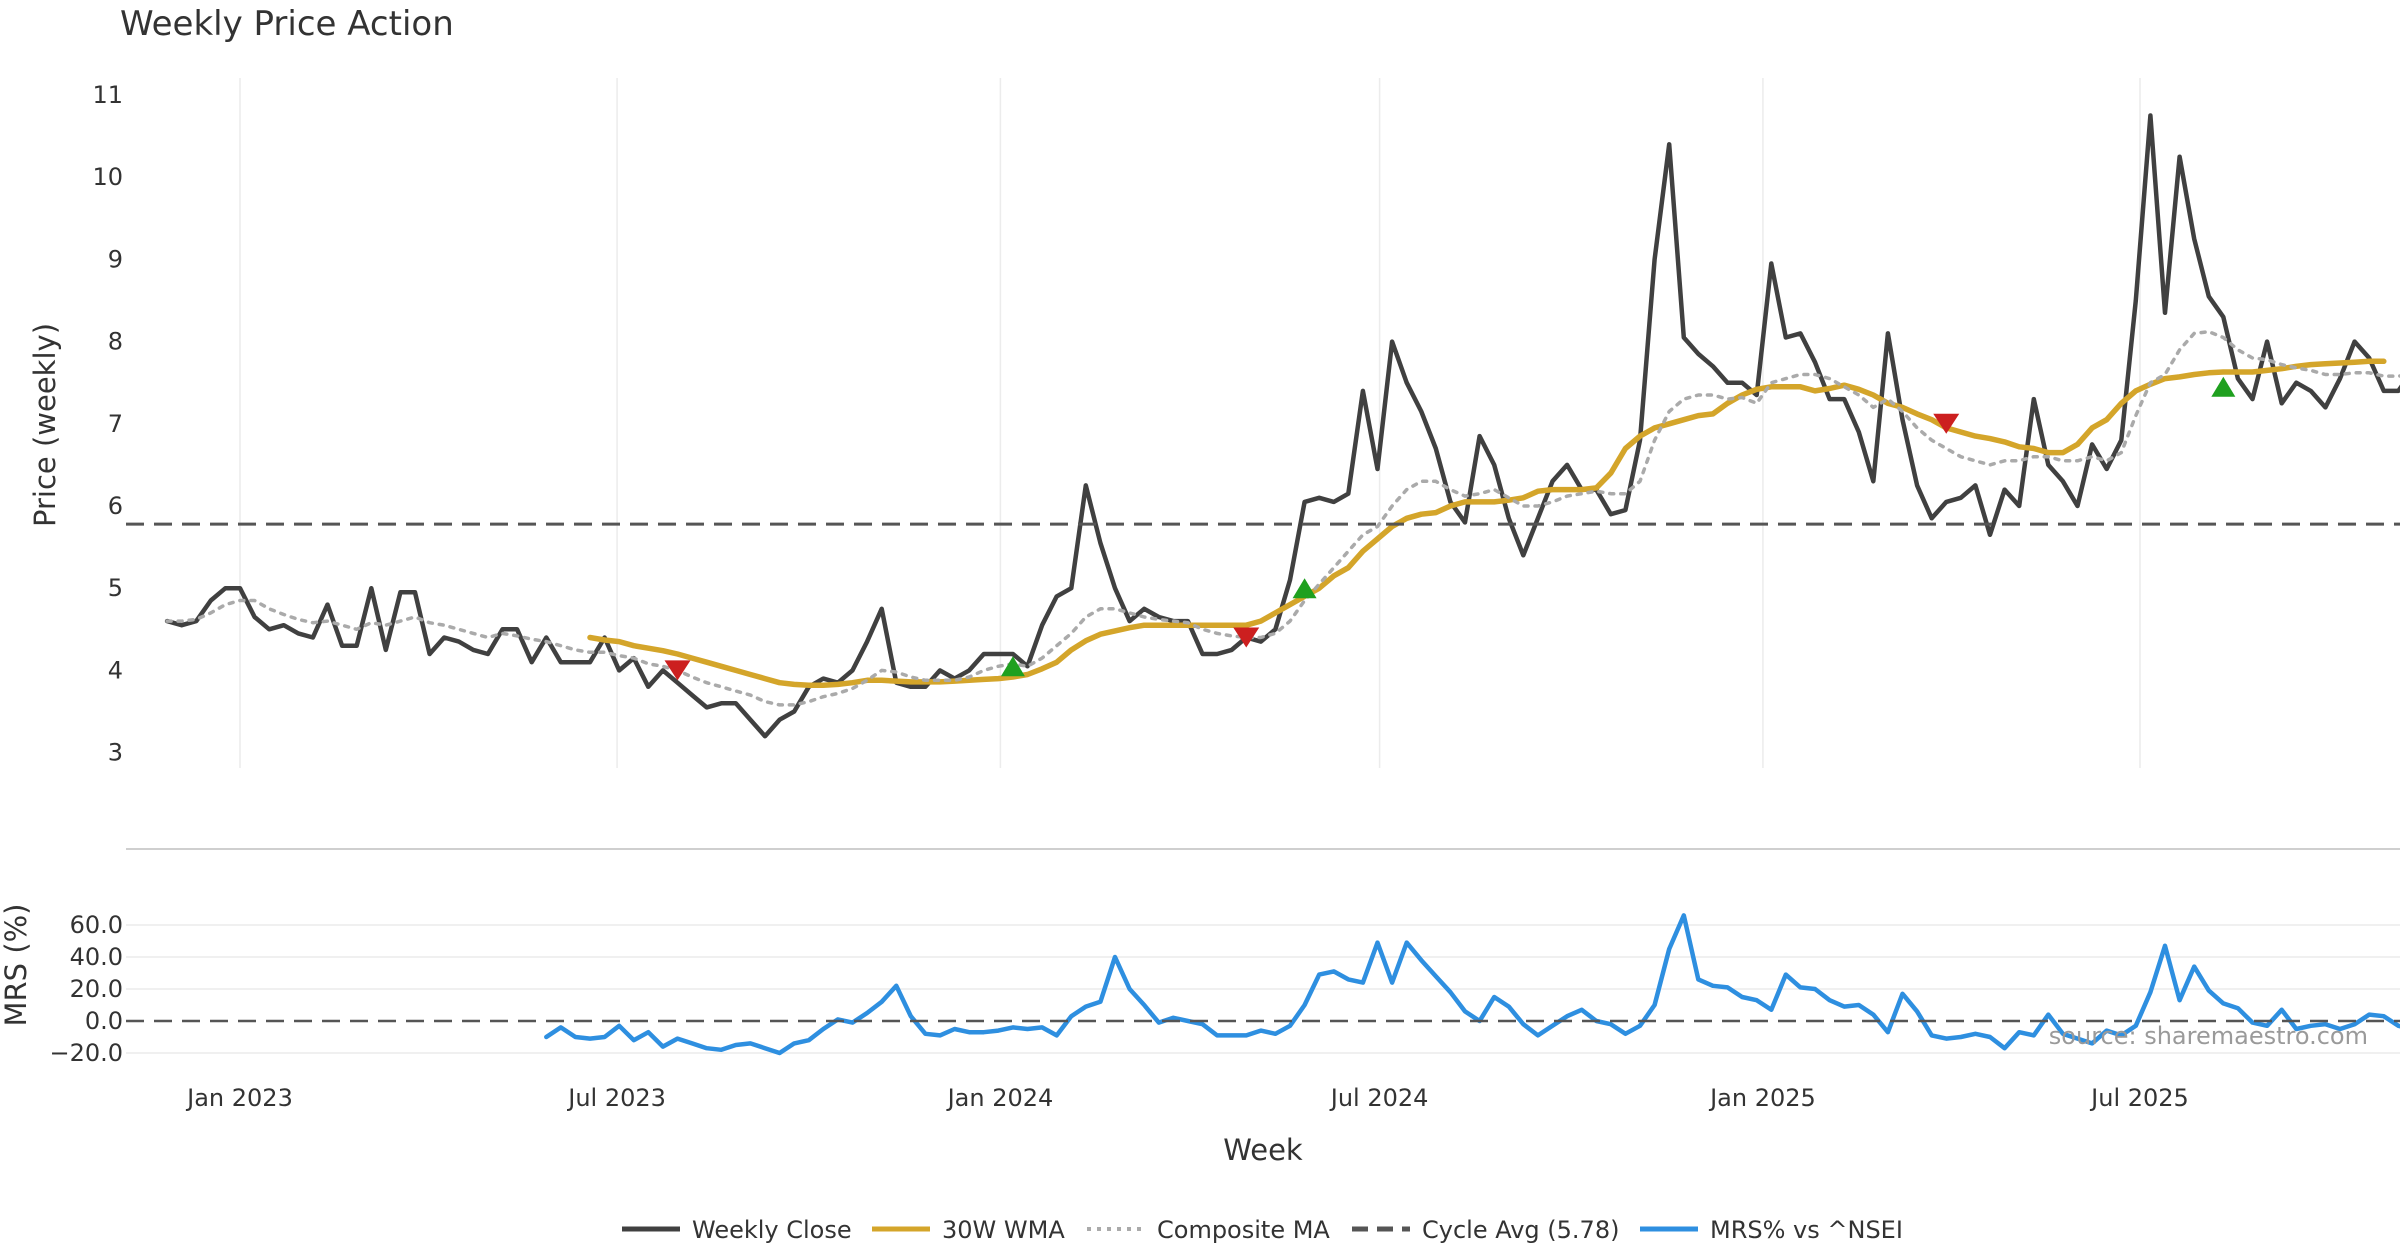 This screenshot has height=1260, width=2400. I want to click on legend-label: Composite MA, so click(1243, 1230).